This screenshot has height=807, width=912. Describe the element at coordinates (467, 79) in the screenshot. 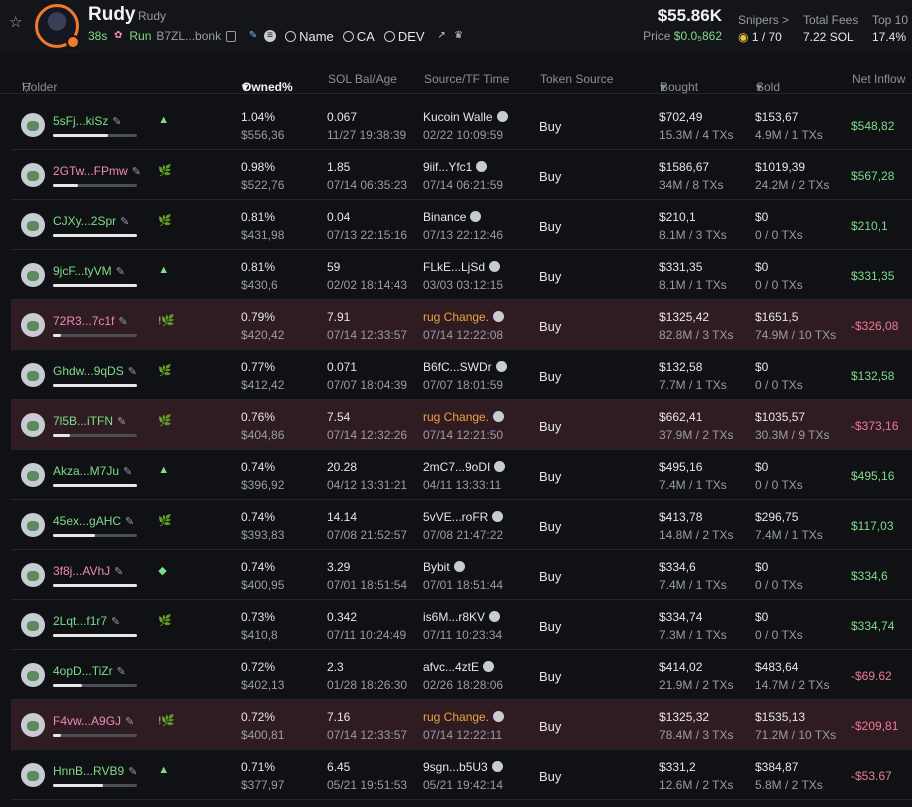

I see `col-source: Source/TF Time` at that location.